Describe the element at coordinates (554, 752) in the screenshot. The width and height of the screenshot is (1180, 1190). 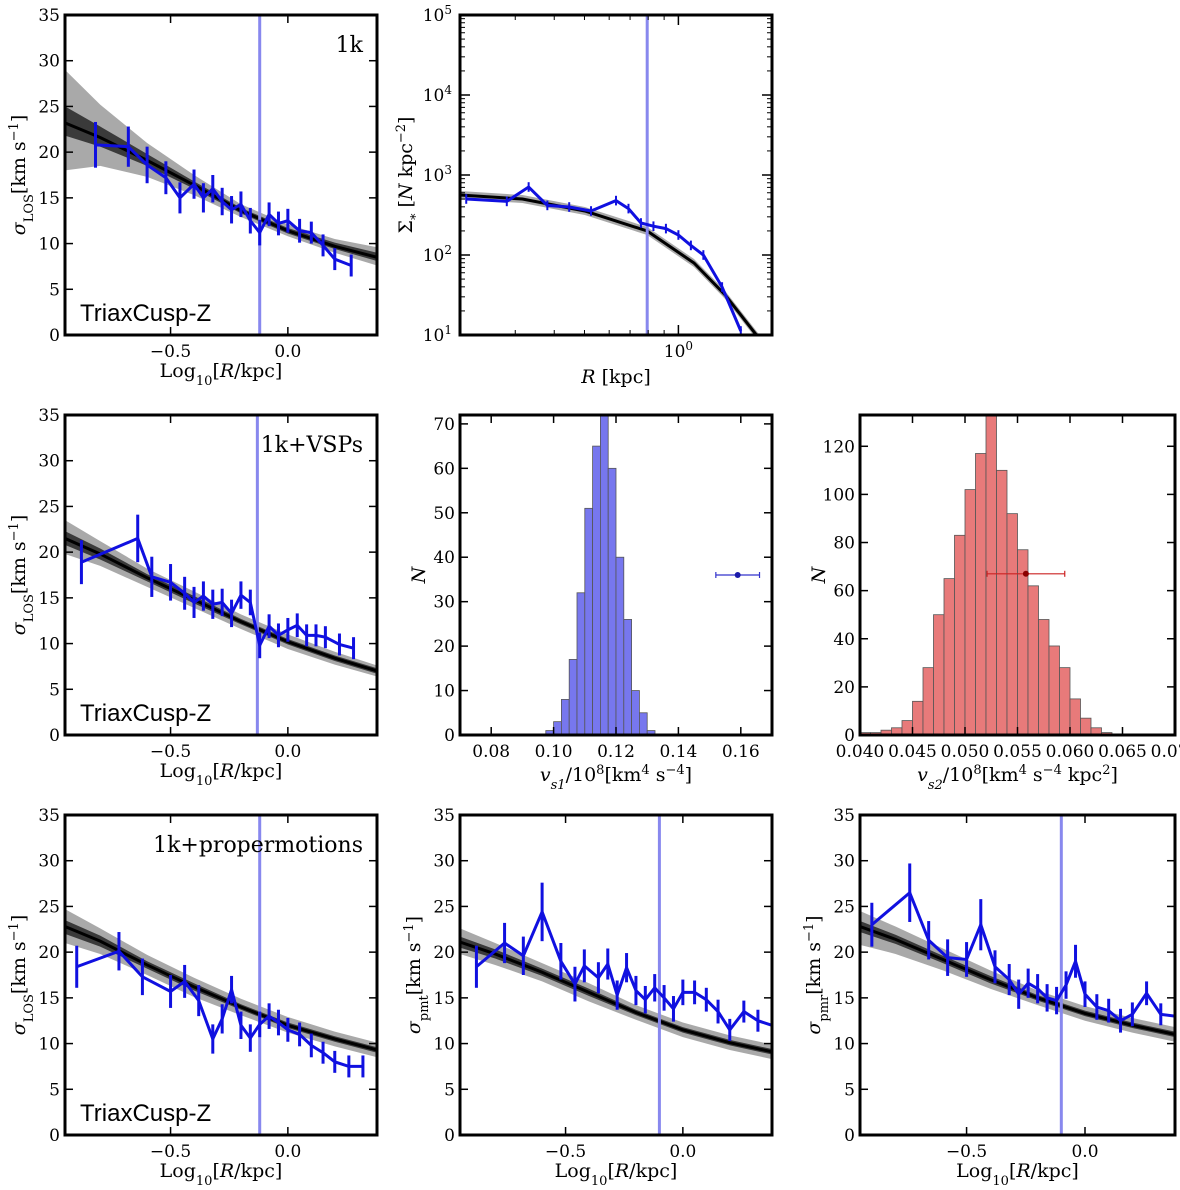
I see `x-tick-label: 0.10` at that location.